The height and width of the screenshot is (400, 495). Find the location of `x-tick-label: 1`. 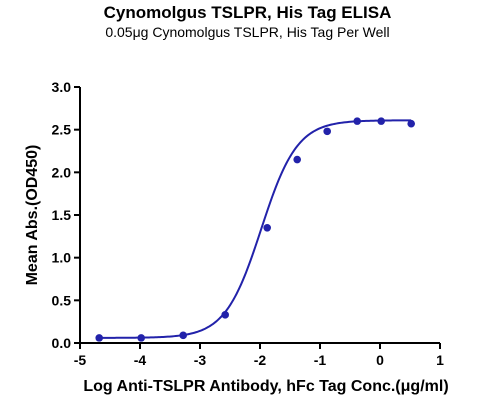

x-tick-label: 1 is located at coordinates (440, 360).